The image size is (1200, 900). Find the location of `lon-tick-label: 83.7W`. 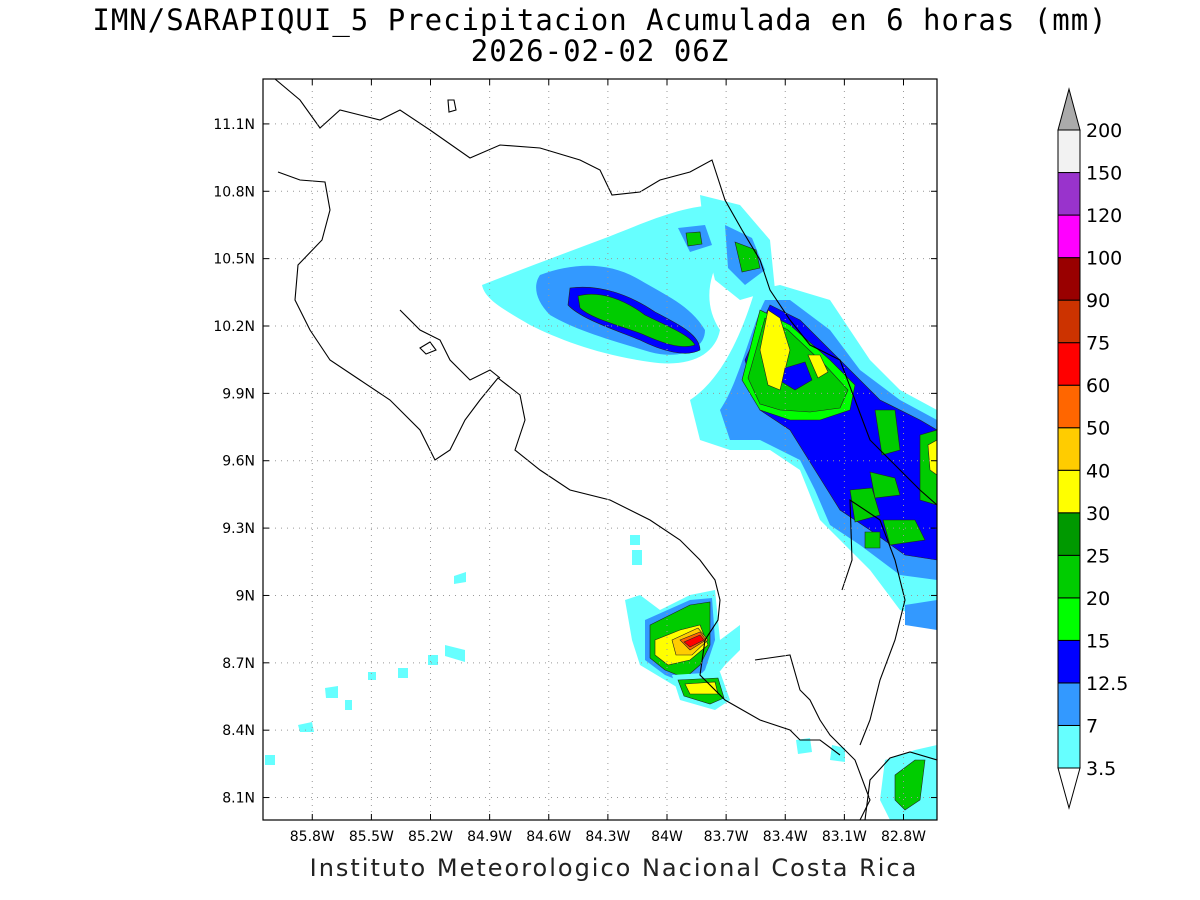

lon-tick-label: 83.7W is located at coordinates (726, 837).